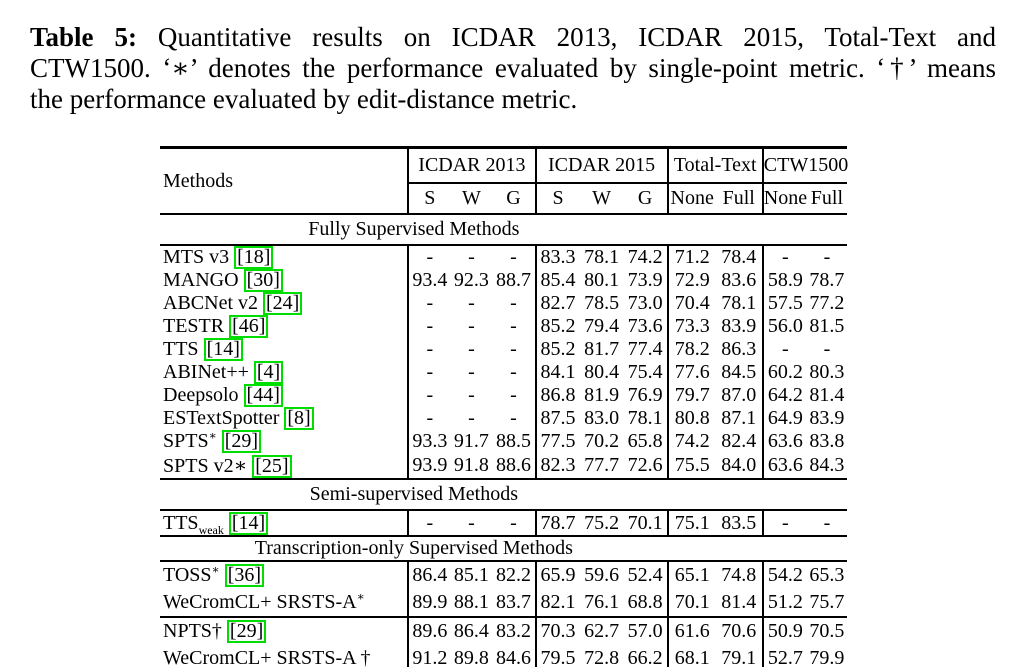  I want to click on value-cell: 89.8, so click(471, 657).